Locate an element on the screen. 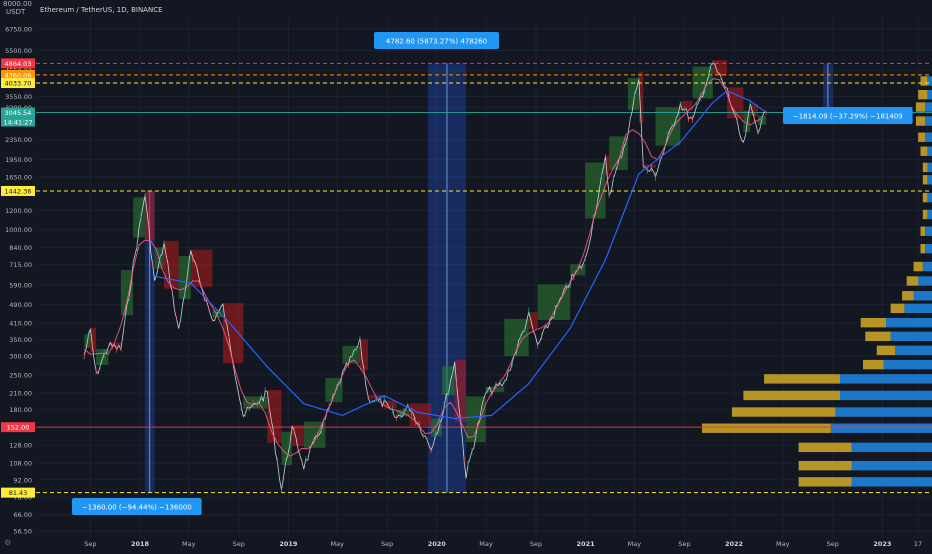 The width and height of the screenshot is (932, 554). y-tick-label: 6750.00 is located at coordinates (18, 30).